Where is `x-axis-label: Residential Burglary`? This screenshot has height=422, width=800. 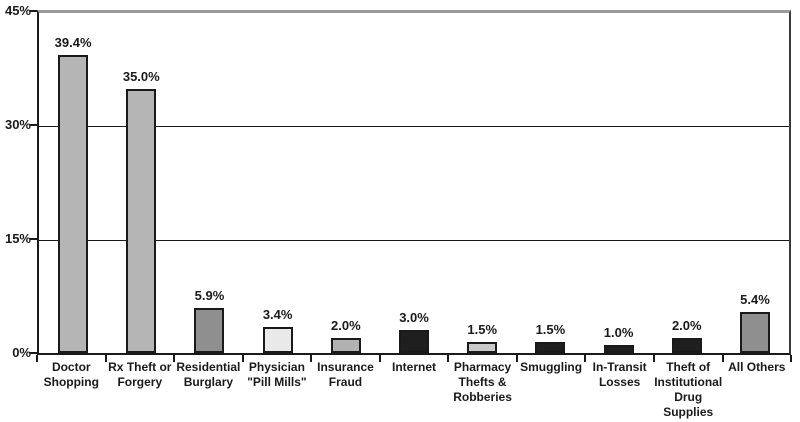 x-axis-label: Residential Burglary is located at coordinates (208, 374).